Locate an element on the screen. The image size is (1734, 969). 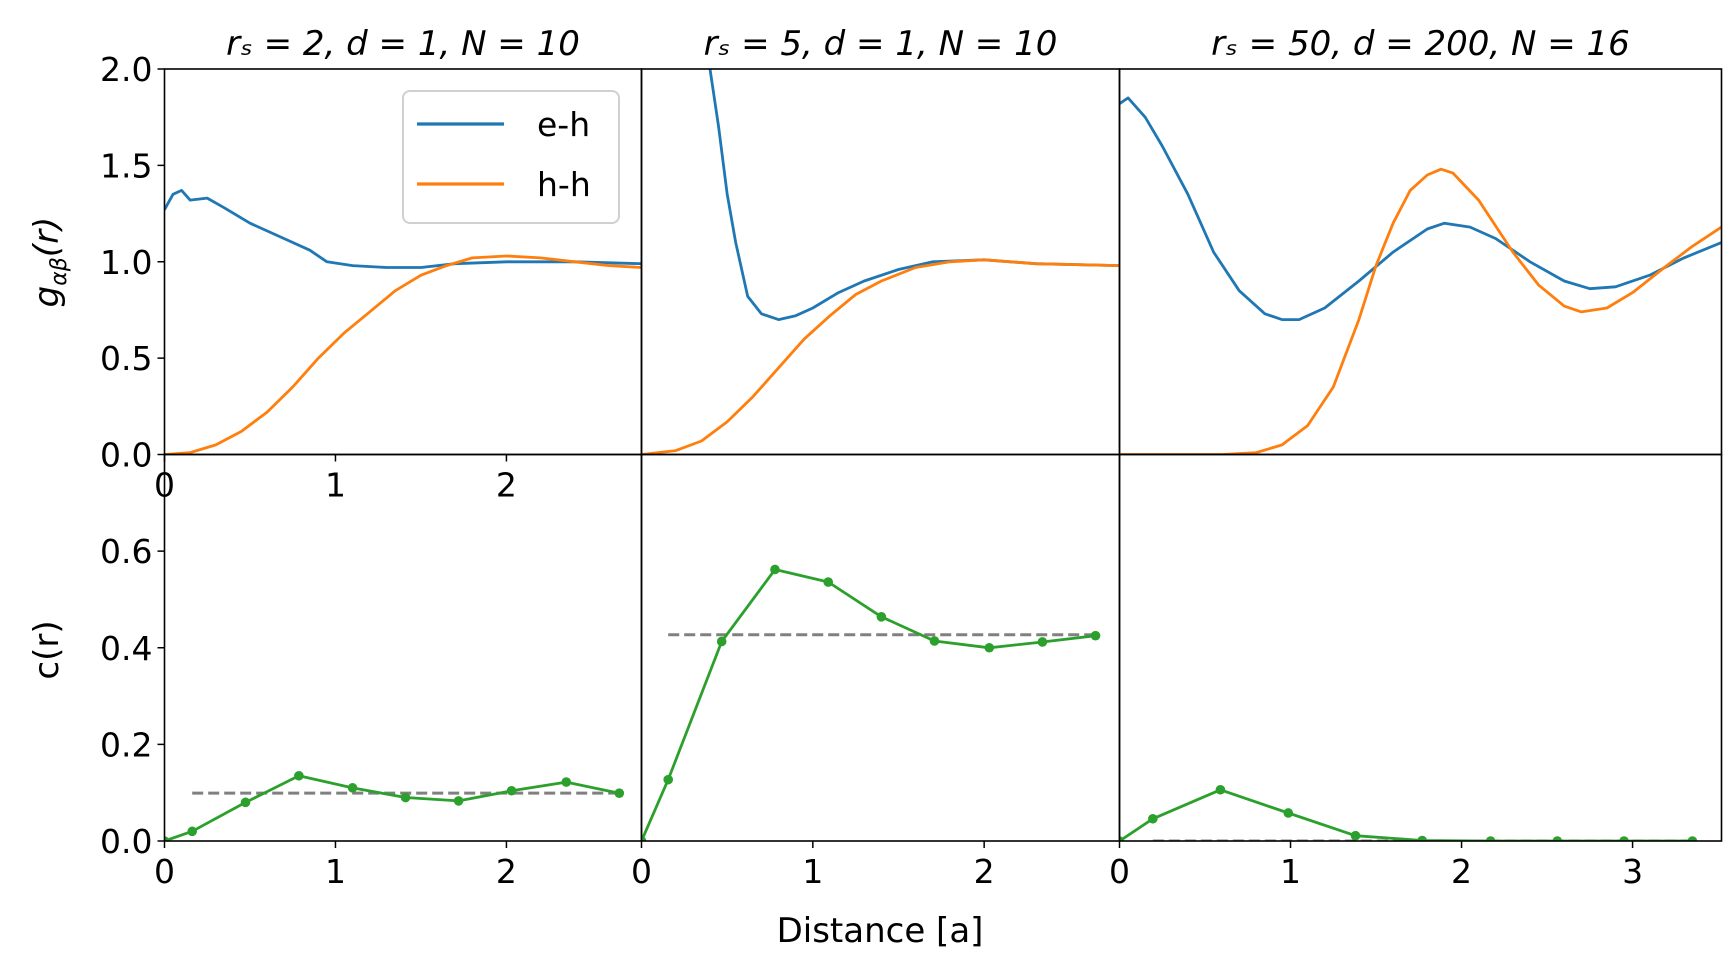
ylabel-arg: (r) is located at coordinates (47, 237).